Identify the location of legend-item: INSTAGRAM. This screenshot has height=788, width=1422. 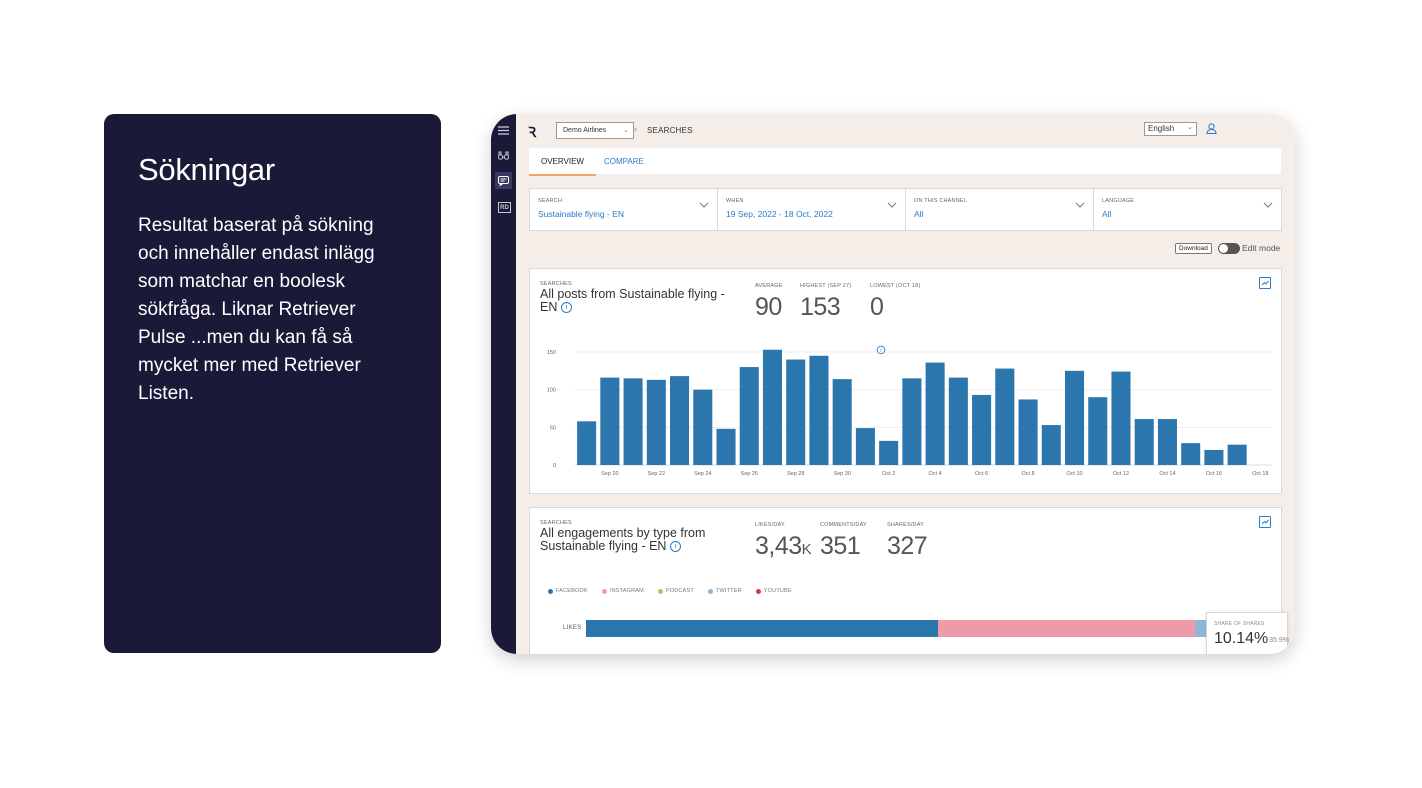
(622, 591).